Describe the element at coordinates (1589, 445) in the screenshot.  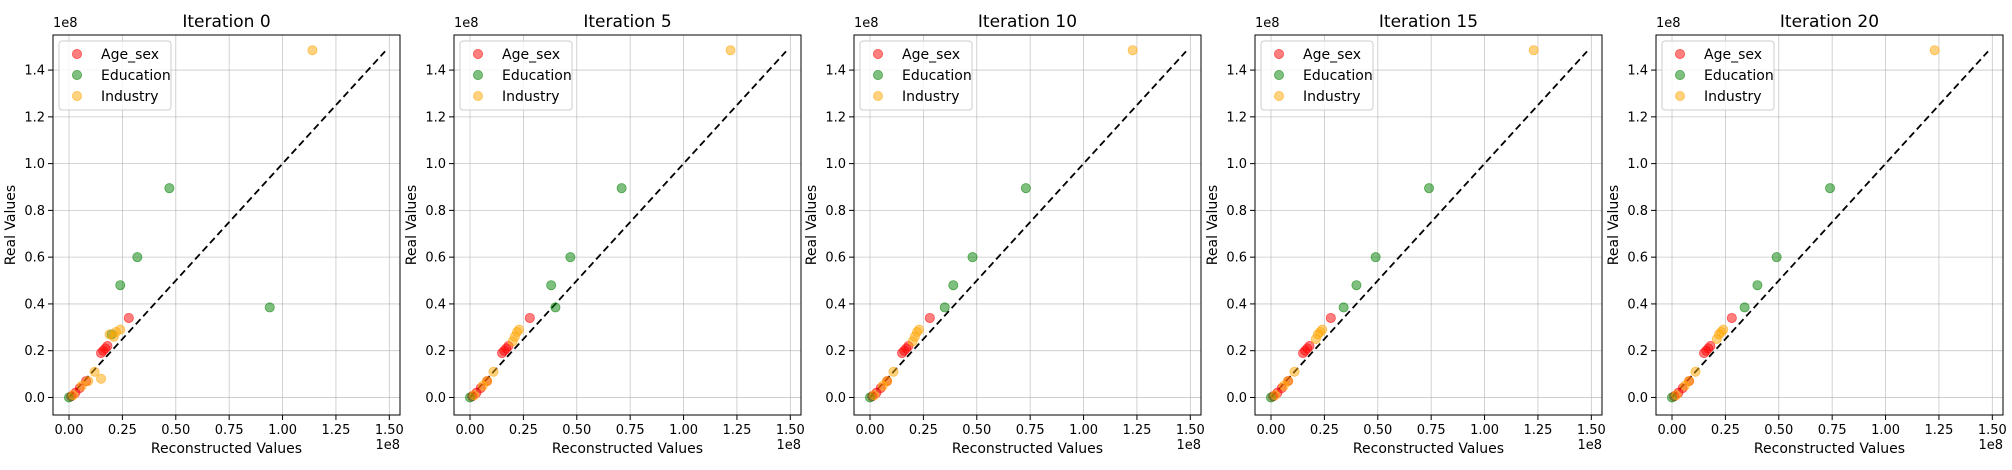
I see `x-offset-label: 1e8` at that location.